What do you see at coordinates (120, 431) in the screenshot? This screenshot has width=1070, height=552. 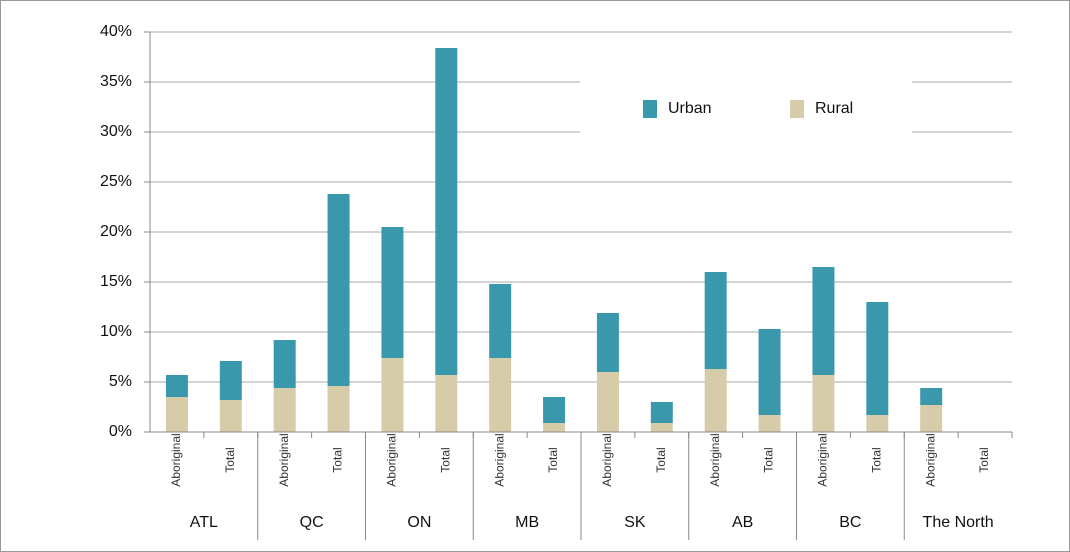 I see `y-tick-label: 0%` at bounding box center [120, 431].